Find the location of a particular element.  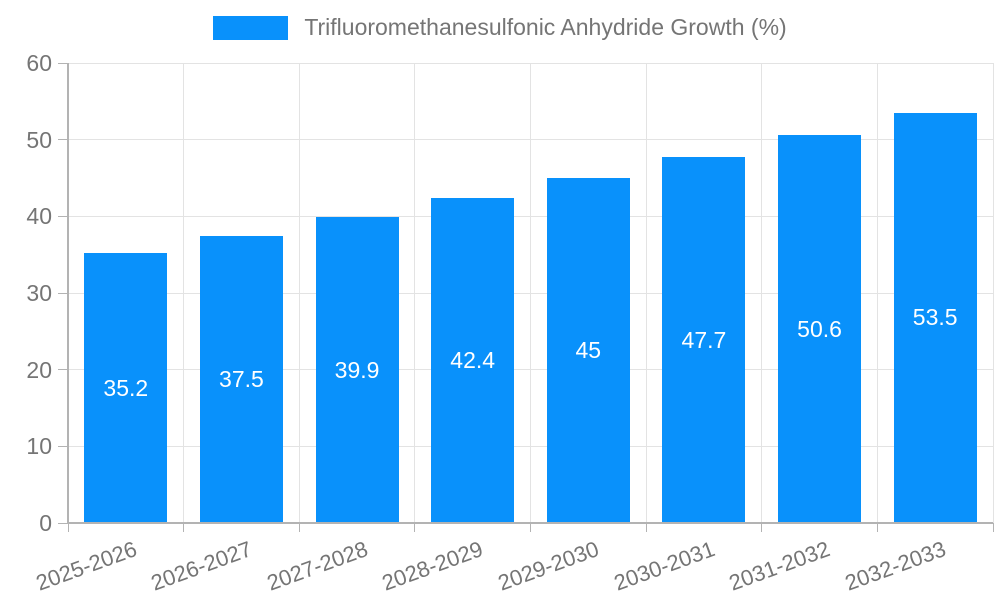

bar-2027-2028: 39.9 is located at coordinates (357, 370).